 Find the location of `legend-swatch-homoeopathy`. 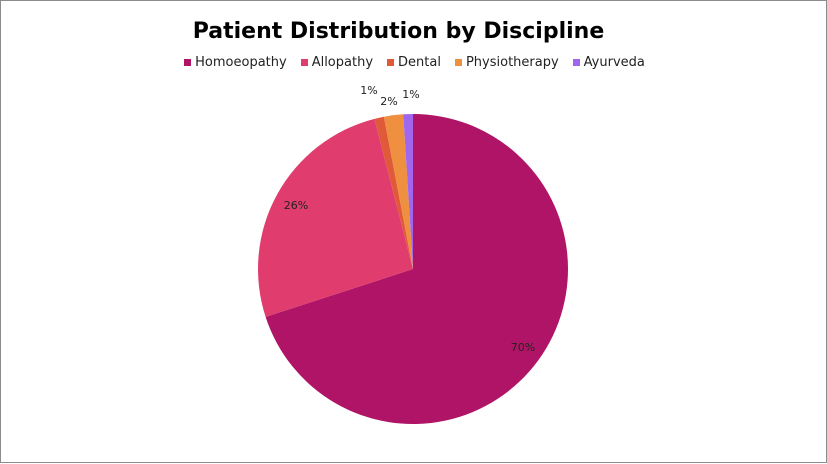

legend-swatch-homoeopathy is located at coordinates (188, 62).